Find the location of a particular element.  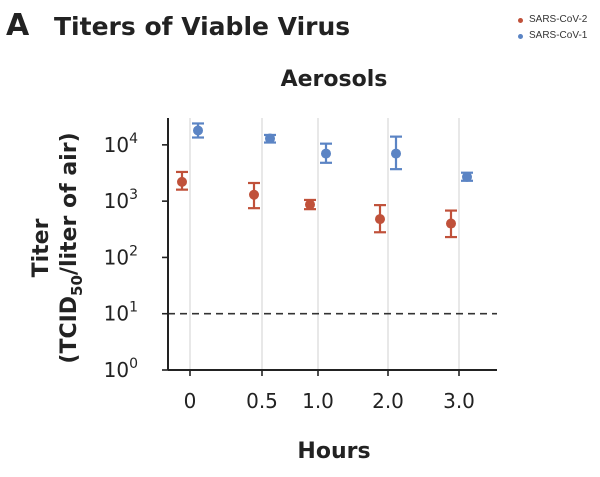

legend-label-sars2: SARS-CoV-2 is located at coordinates (558, 19).